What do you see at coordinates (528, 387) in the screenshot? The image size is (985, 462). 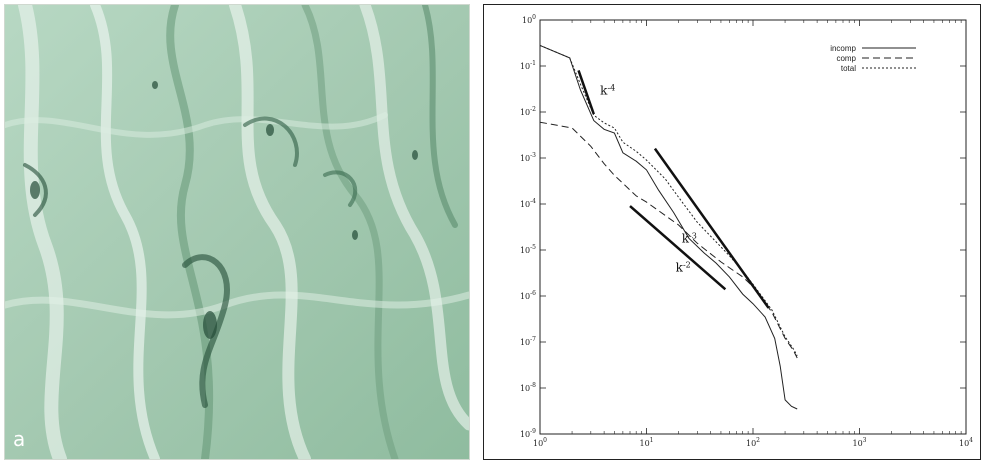 I see `y-tick-label: 10⁻⁸` at bounding box center [528, 387].